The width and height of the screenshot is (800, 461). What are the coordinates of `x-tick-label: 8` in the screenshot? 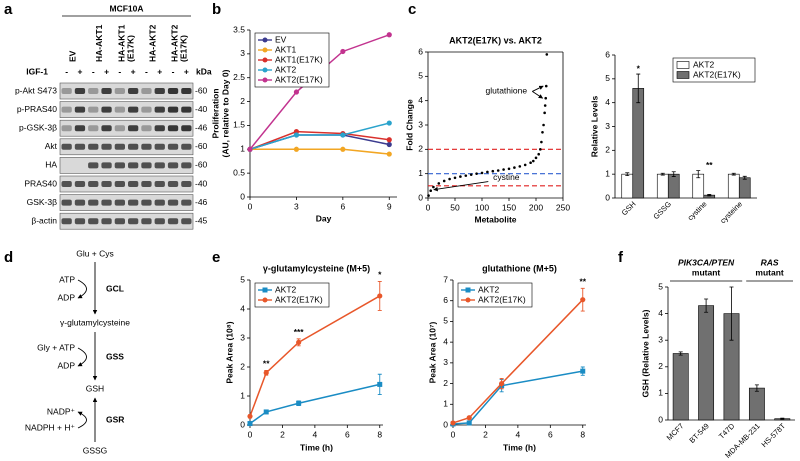 It's located at (379, 434).